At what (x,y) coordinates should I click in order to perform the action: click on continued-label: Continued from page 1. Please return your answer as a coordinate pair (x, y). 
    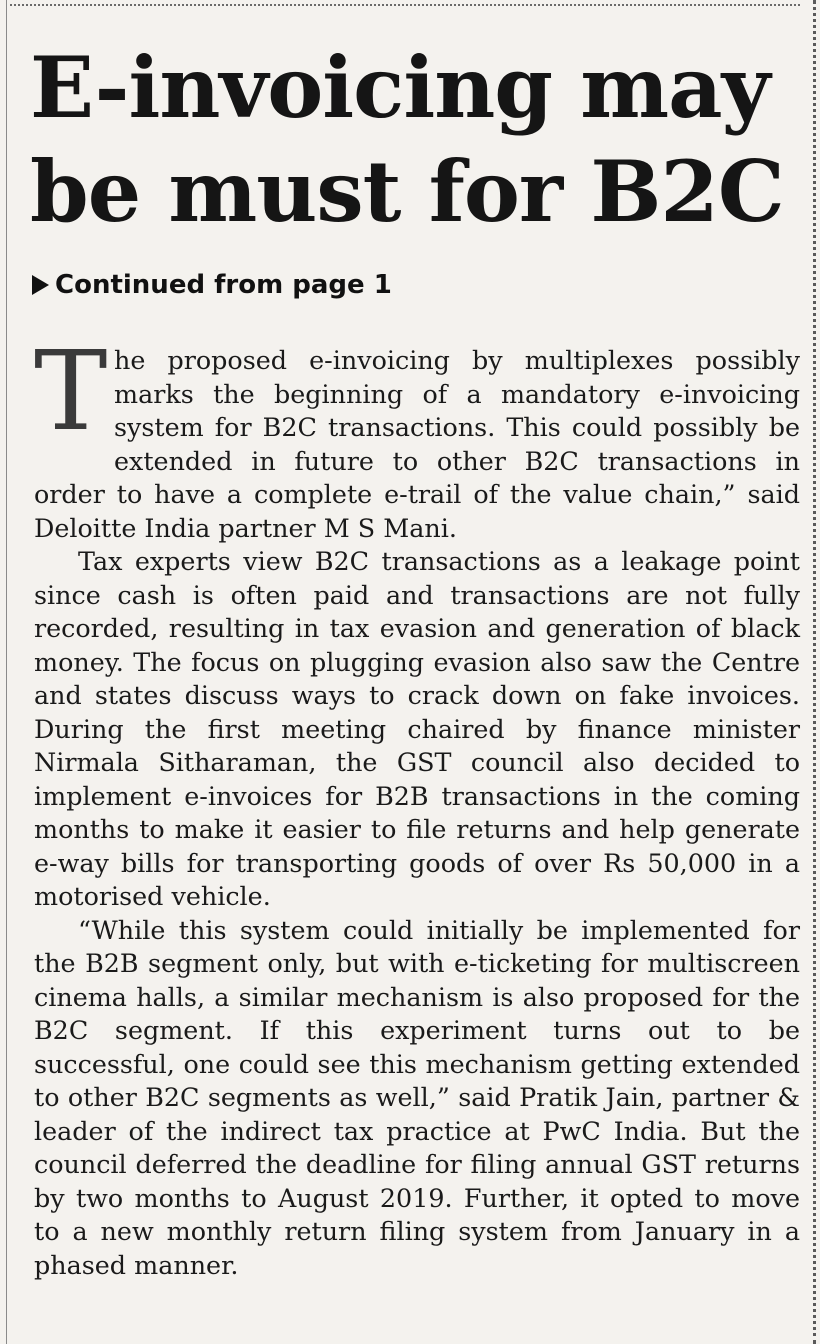
    Looking at the image, I should click on (223, 285).